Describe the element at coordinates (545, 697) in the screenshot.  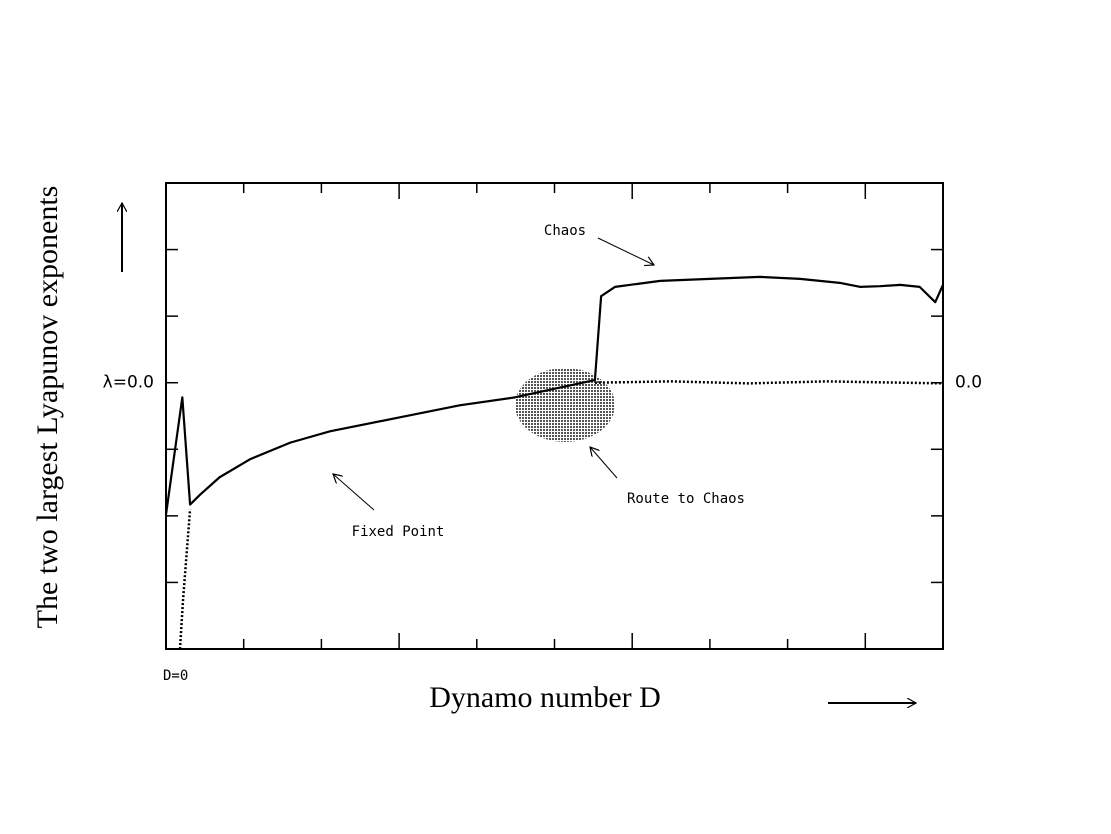
I see `x-axis-label: Dynamo number D` at that location.